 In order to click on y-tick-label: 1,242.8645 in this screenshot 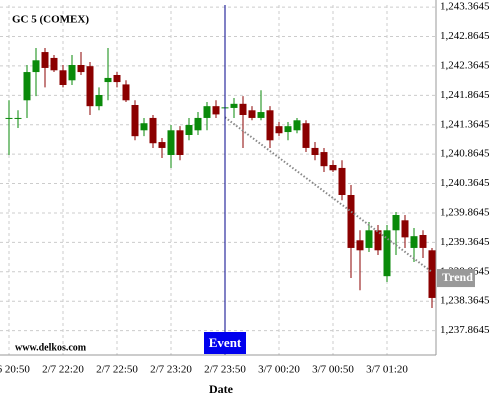, I will do `click(465, 36)`.